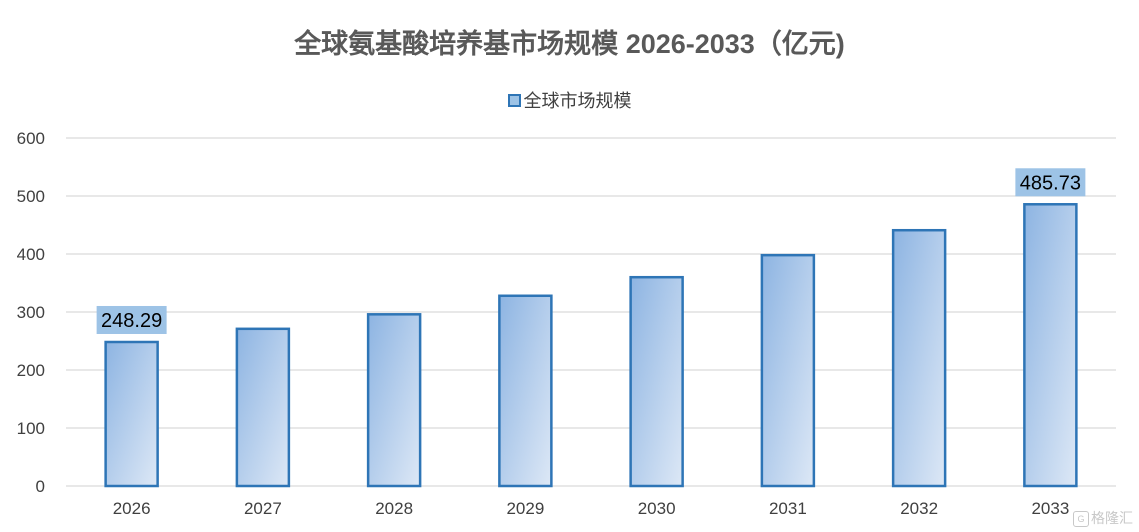 Image resolution: width=1139 pixels, height=532 pixels. What do you see at coordinates (514, 100) in the screenshot?
I see `legend-swatch` at bounding box center [514, 100].